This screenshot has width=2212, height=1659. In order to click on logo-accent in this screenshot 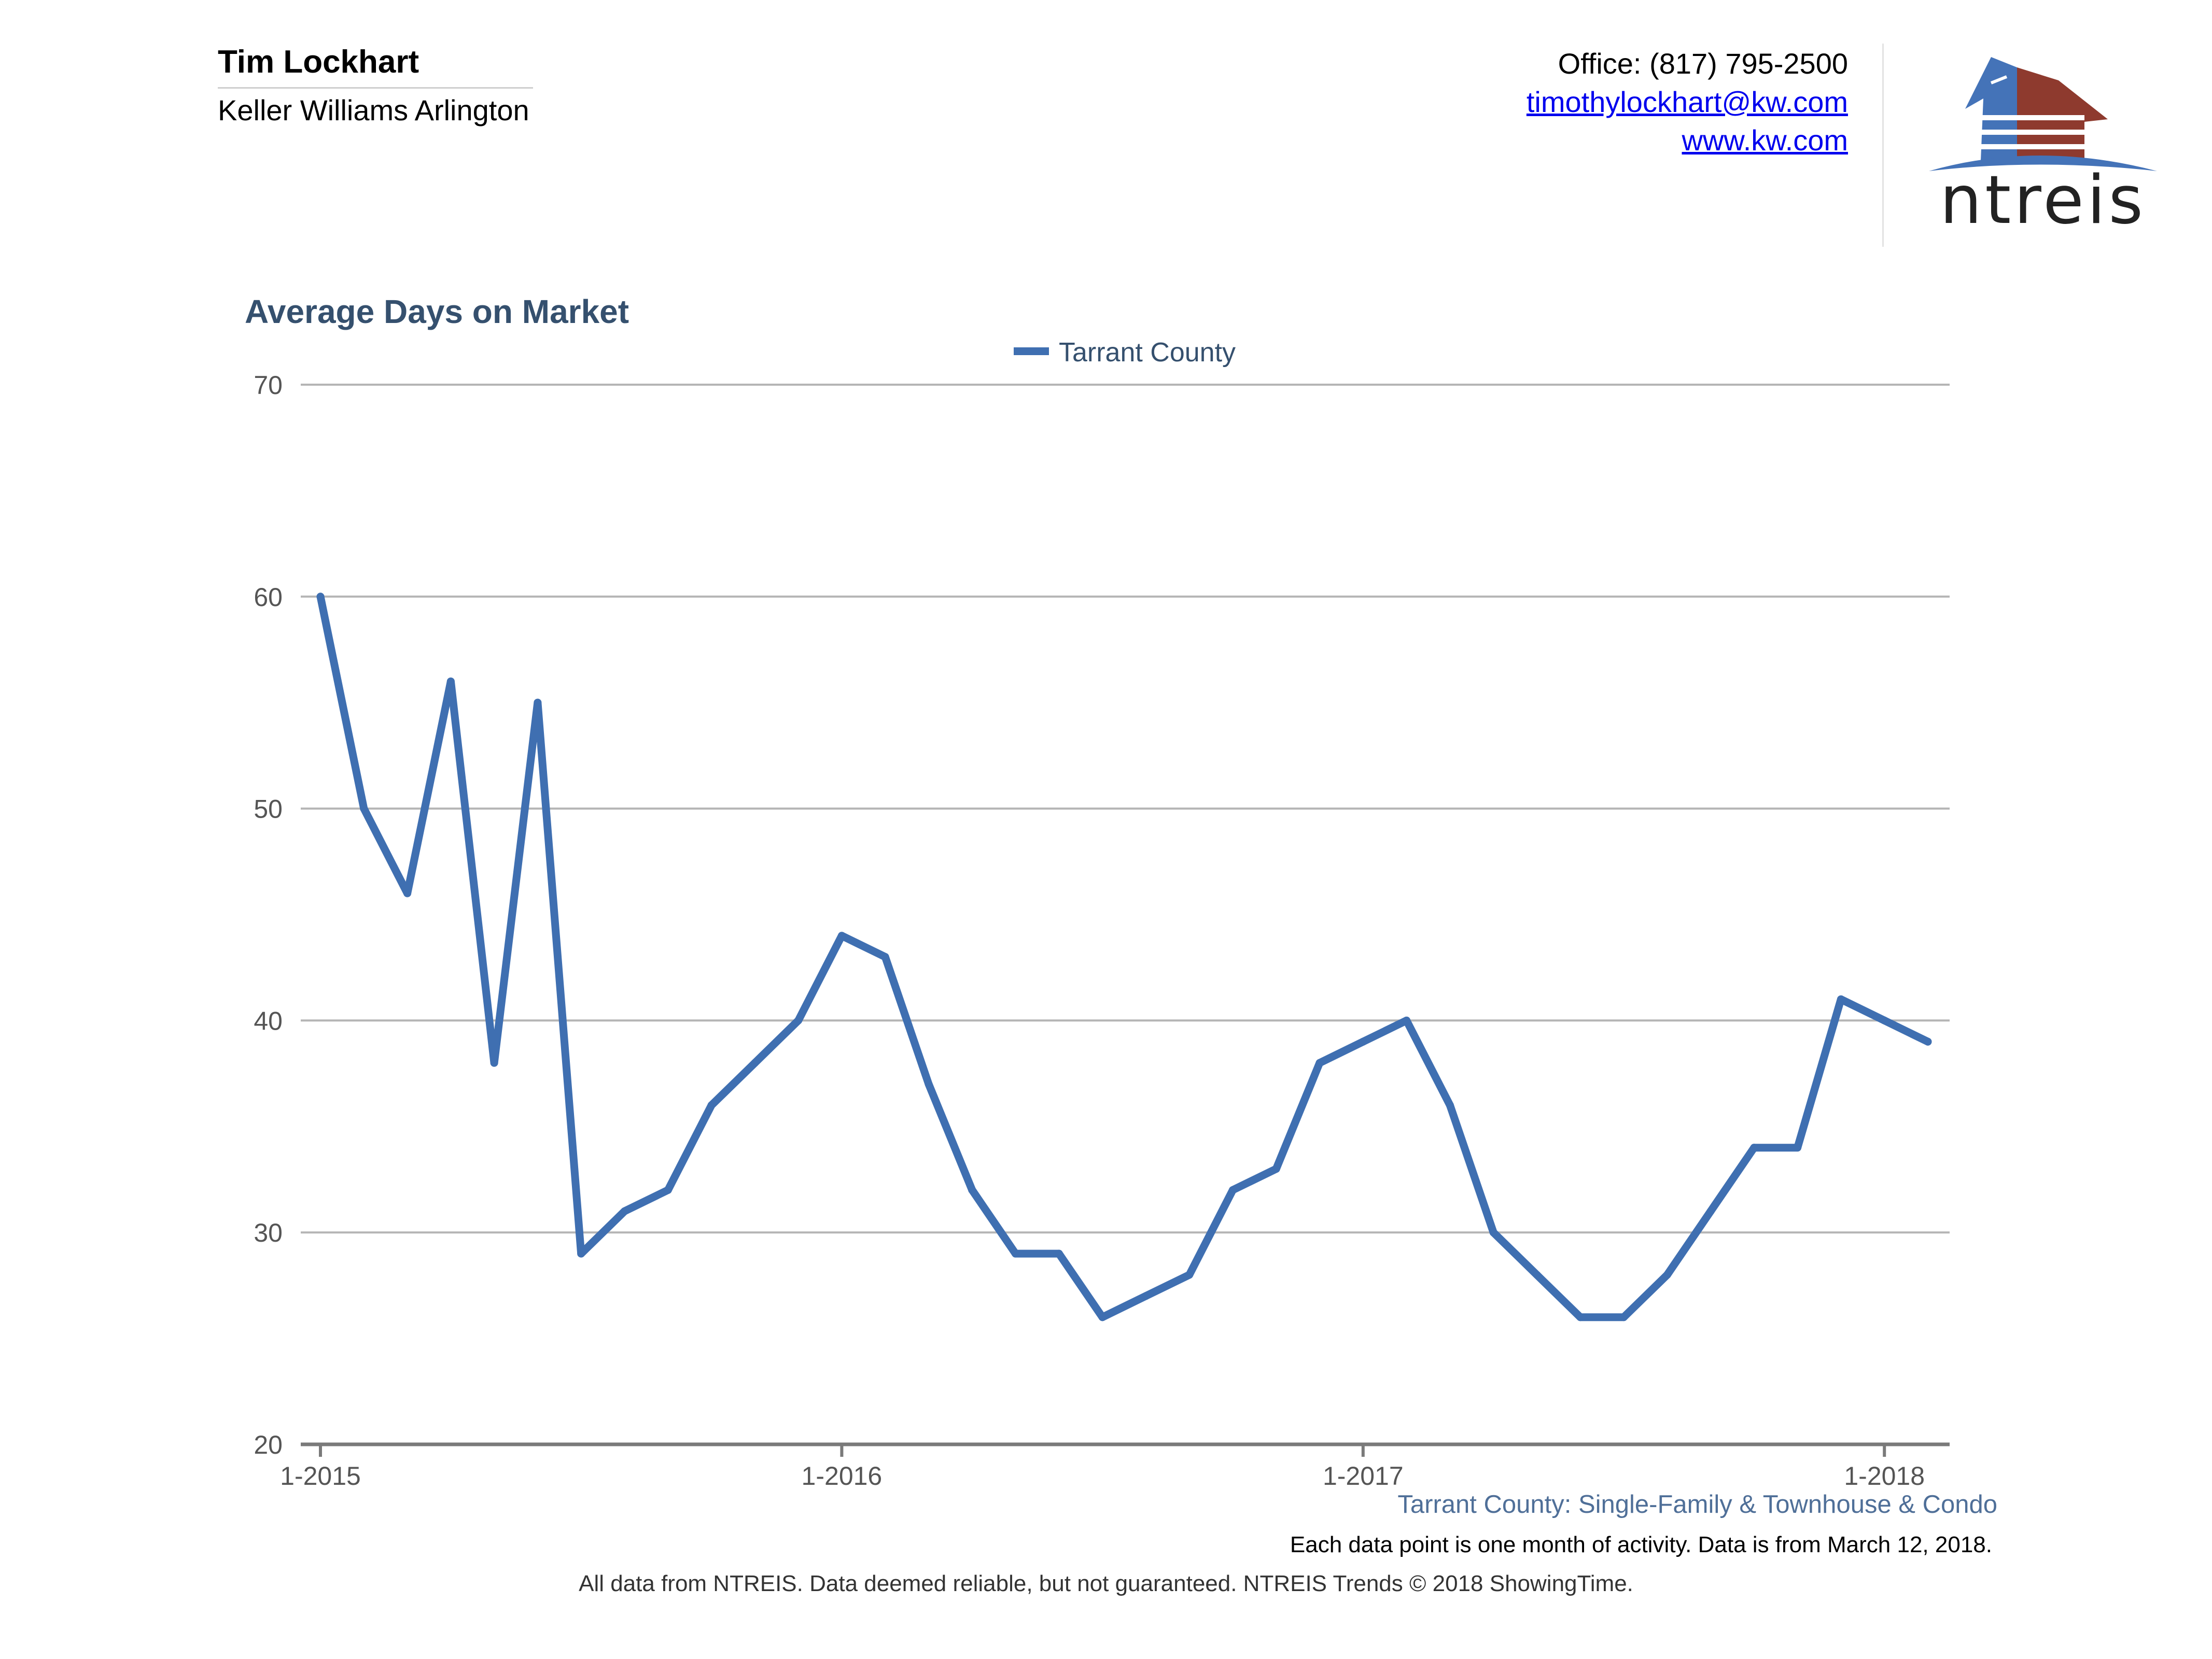, I will do `click(1999, 80)`.